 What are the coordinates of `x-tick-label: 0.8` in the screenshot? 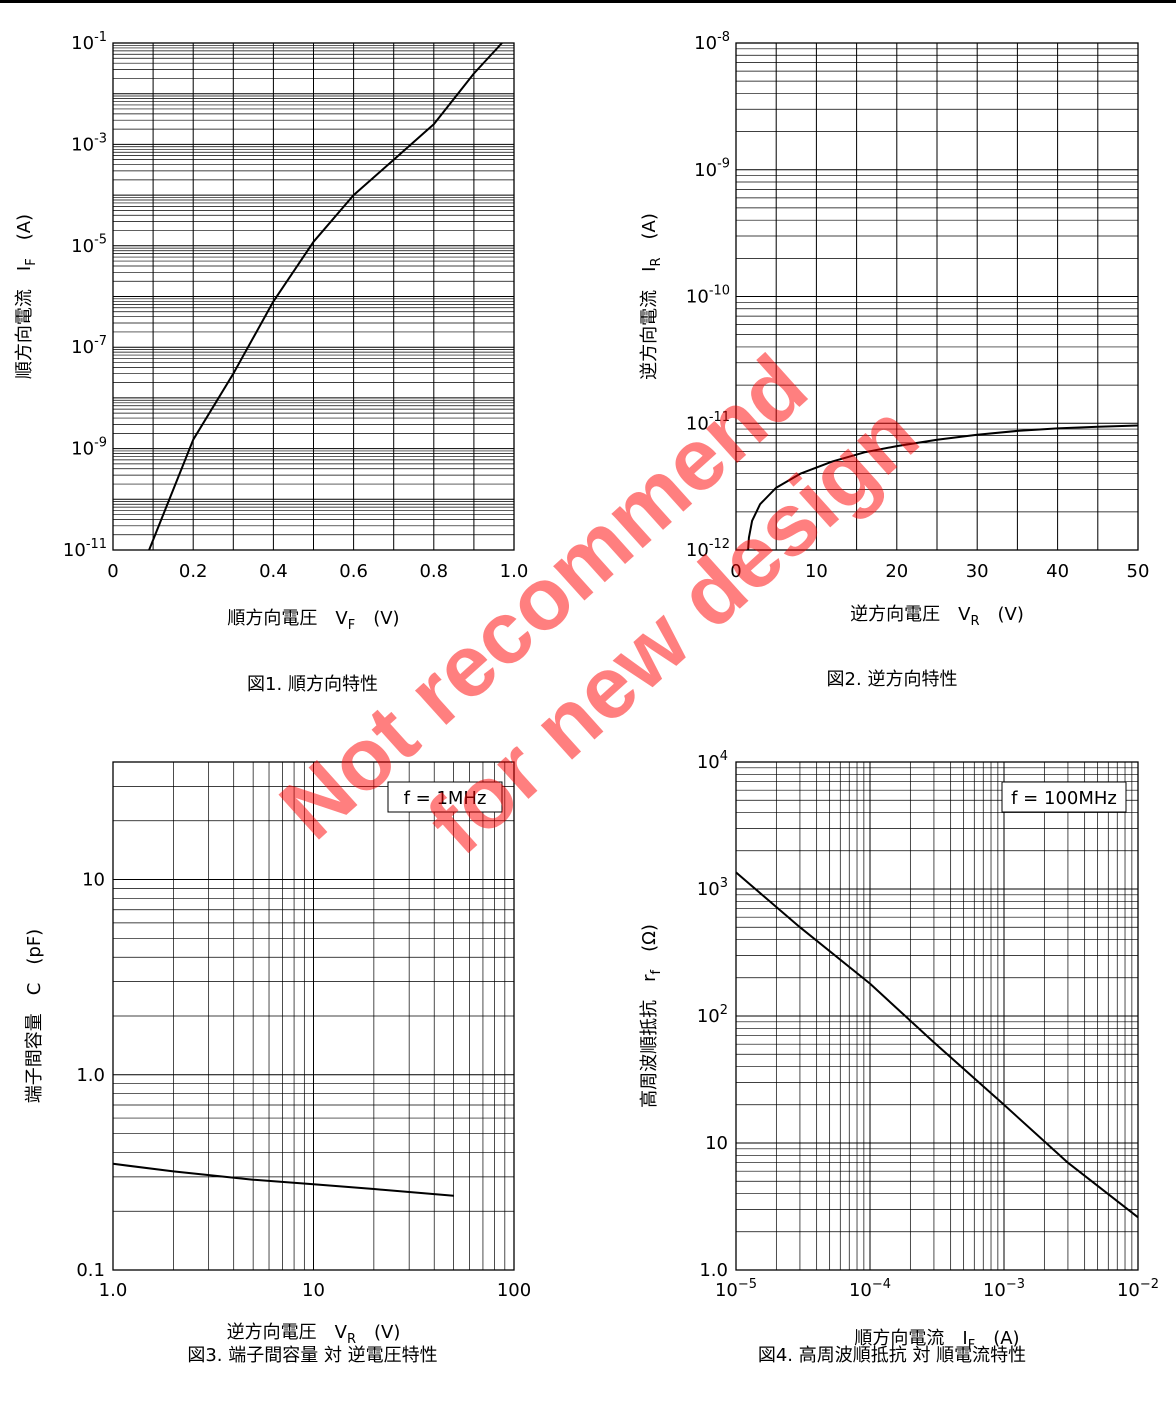 It's located at (433, 571).